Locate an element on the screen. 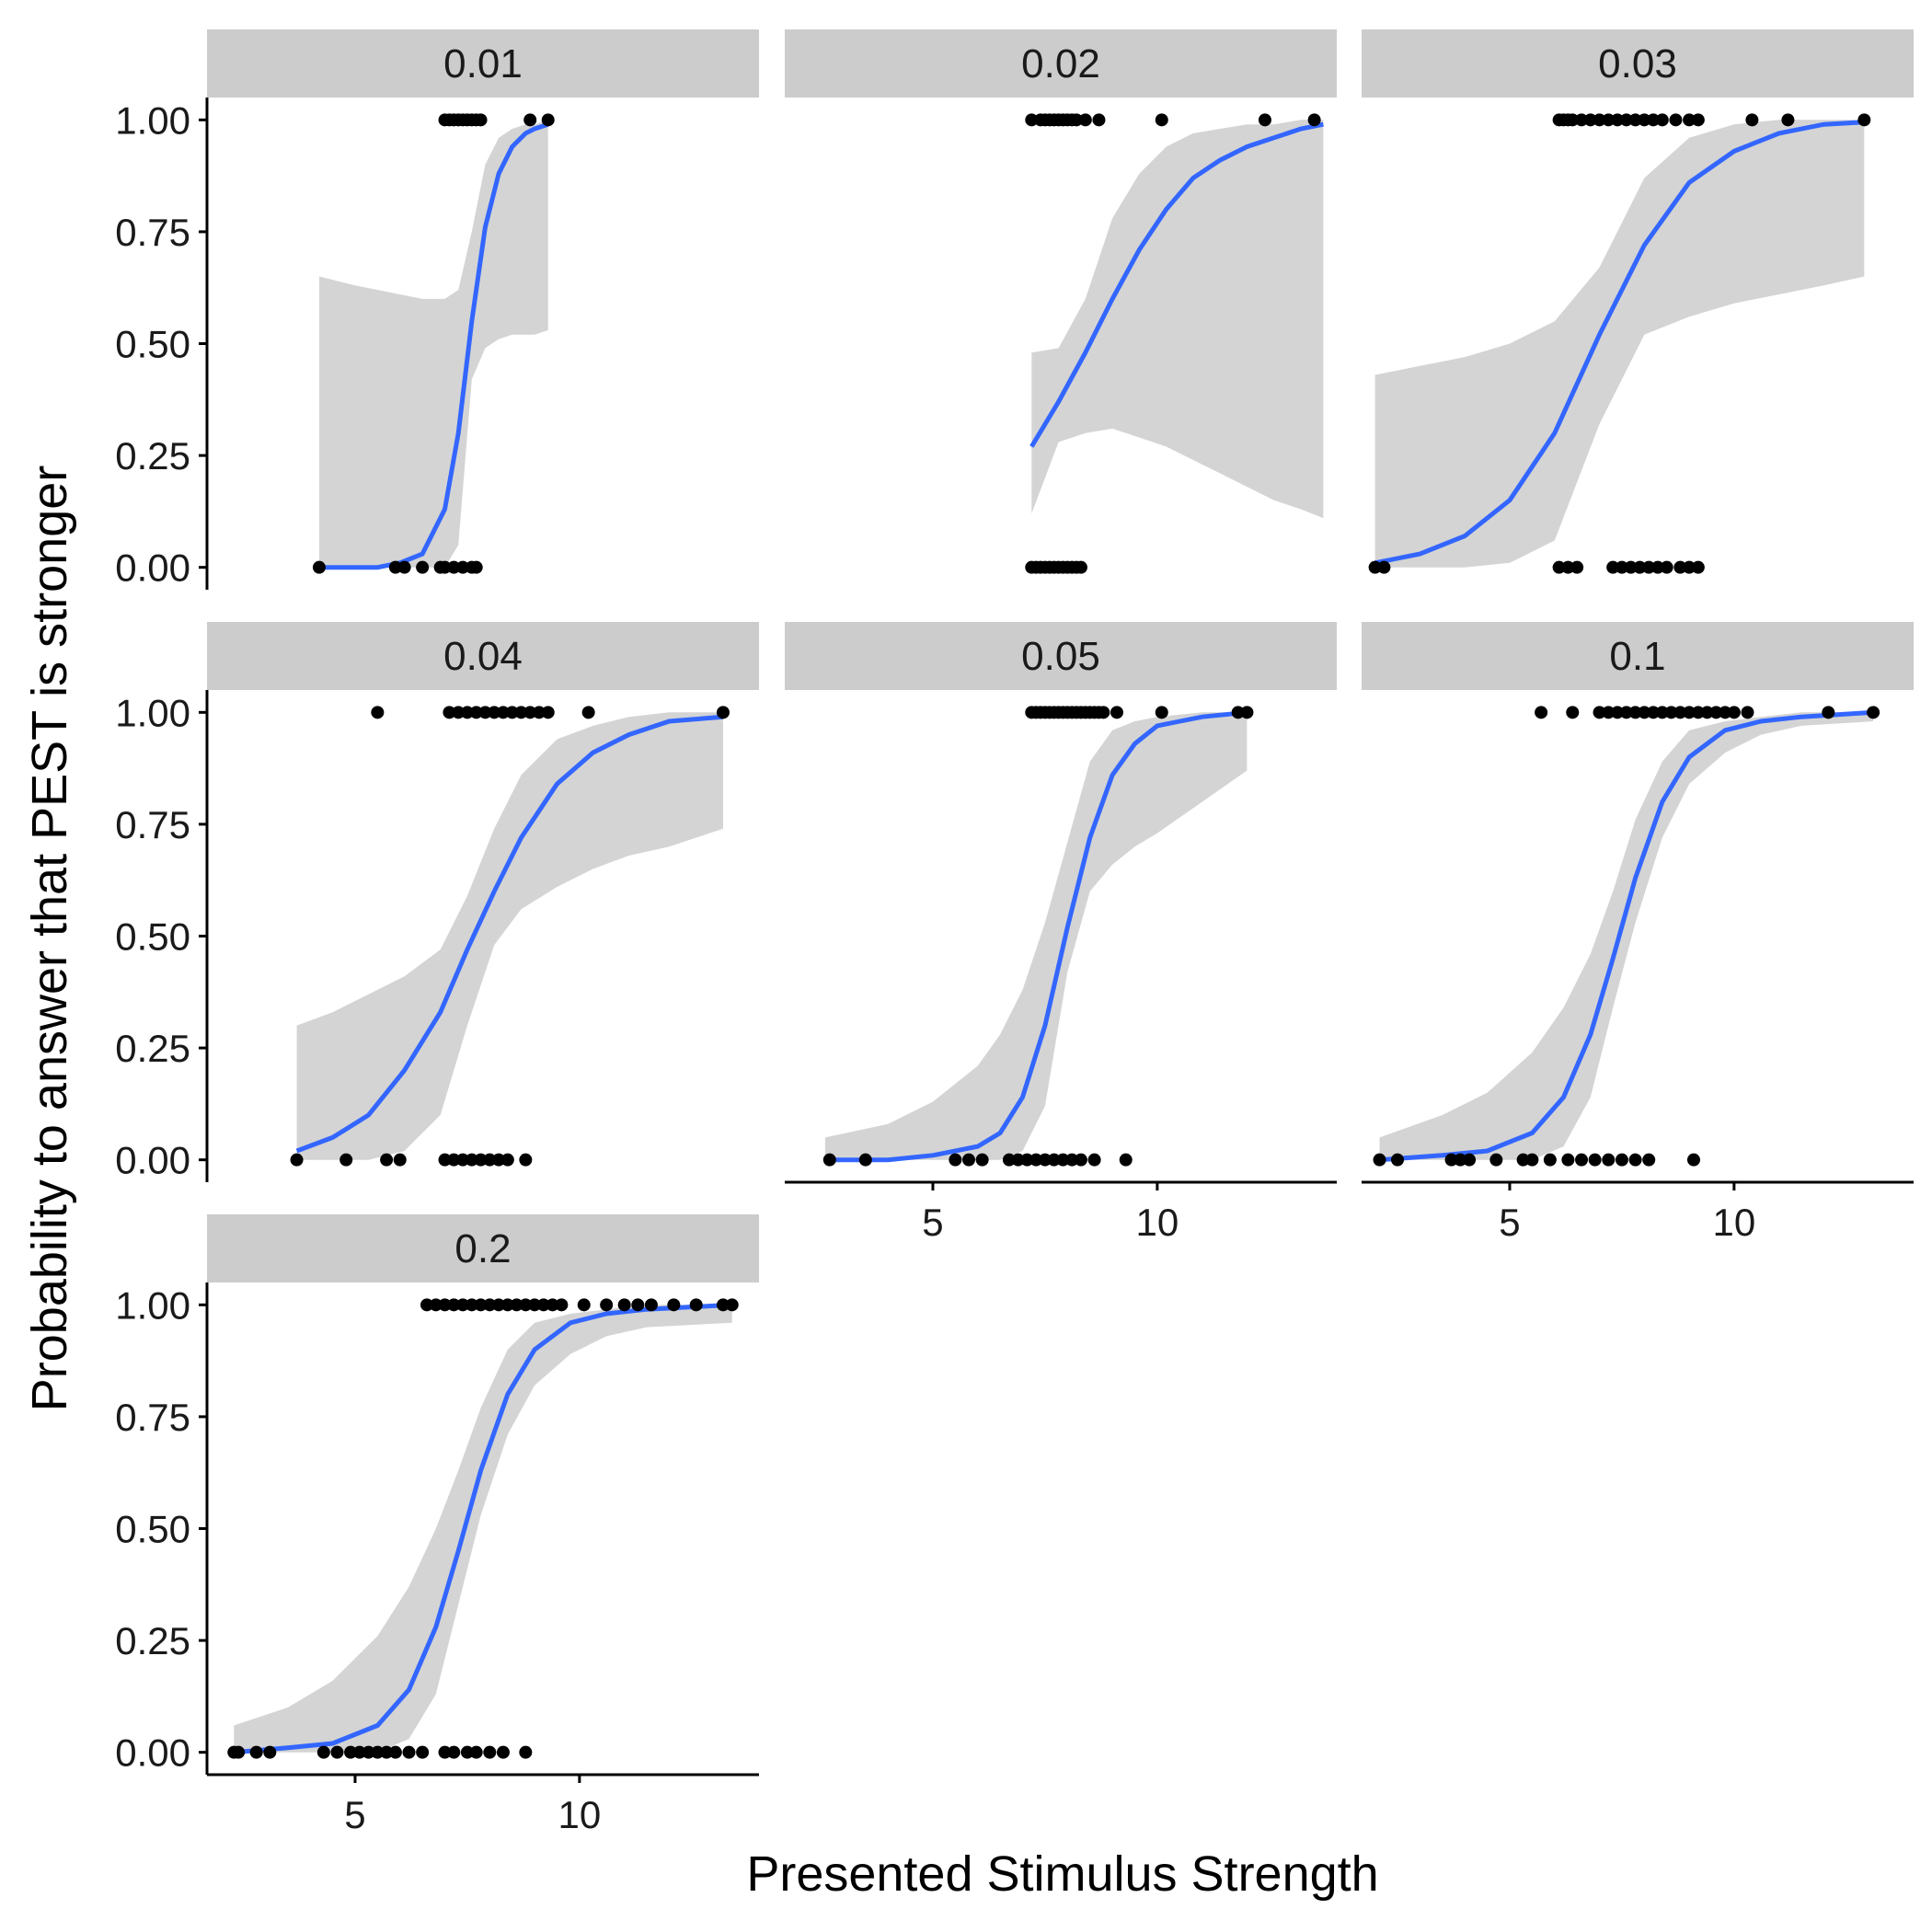 The width and height of the screenshot is (1932, 1932). facet-strip-label: 0.05 is located at coordinates (1060, 656).